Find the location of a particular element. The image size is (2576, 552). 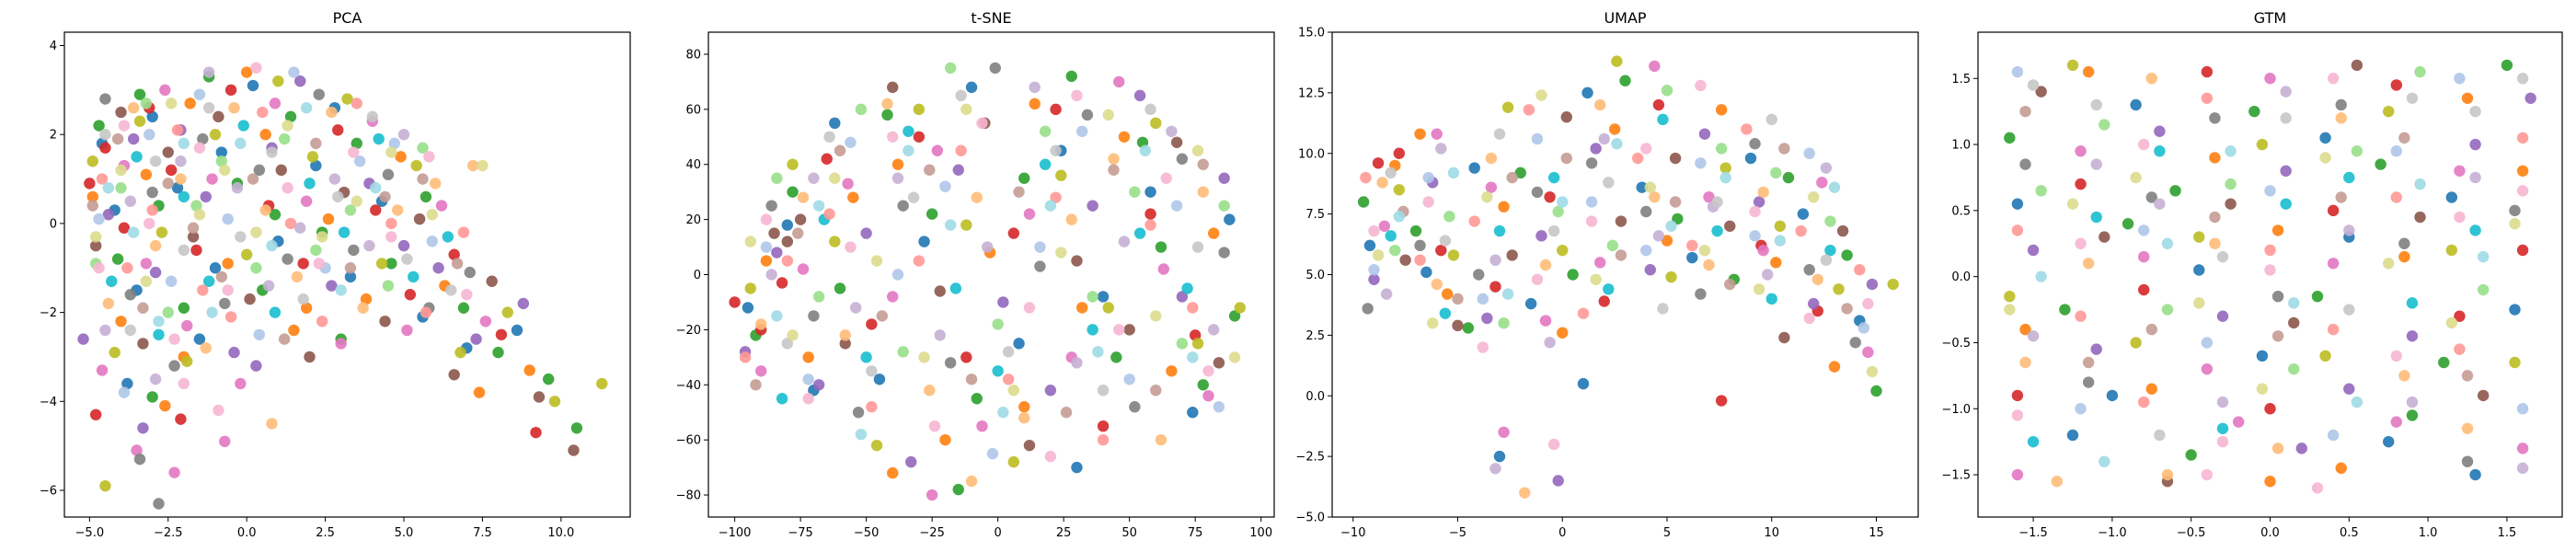

chart-title: UMAP is located at coordinates (1625, 18).